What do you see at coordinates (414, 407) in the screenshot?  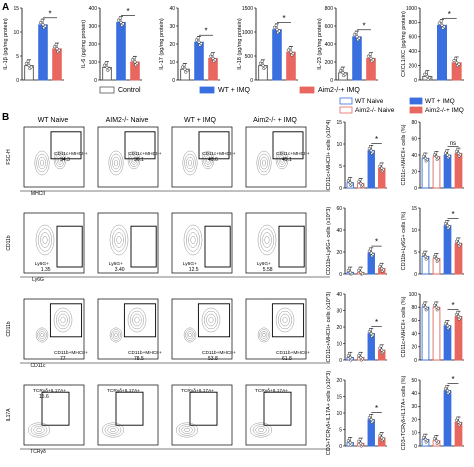 I see `y-tick-label: 30` at bounding box center [414, 407].